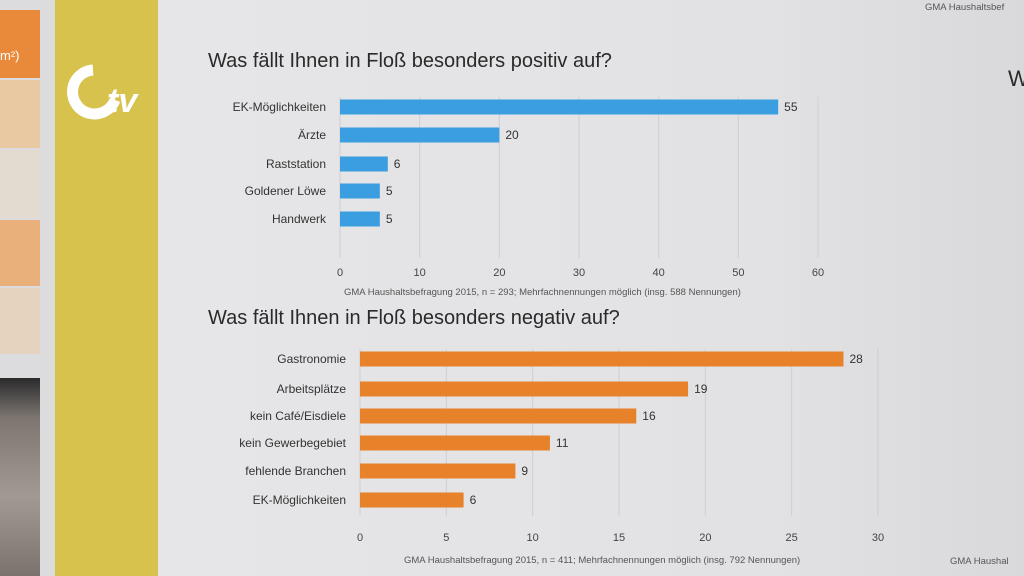 The height and width of the screenshot is (576, 1024). What do you see at coordinates (533, 538) in the screenshot?
I see `chart-2-tick-label: 10` at bounding box center [533, 538].